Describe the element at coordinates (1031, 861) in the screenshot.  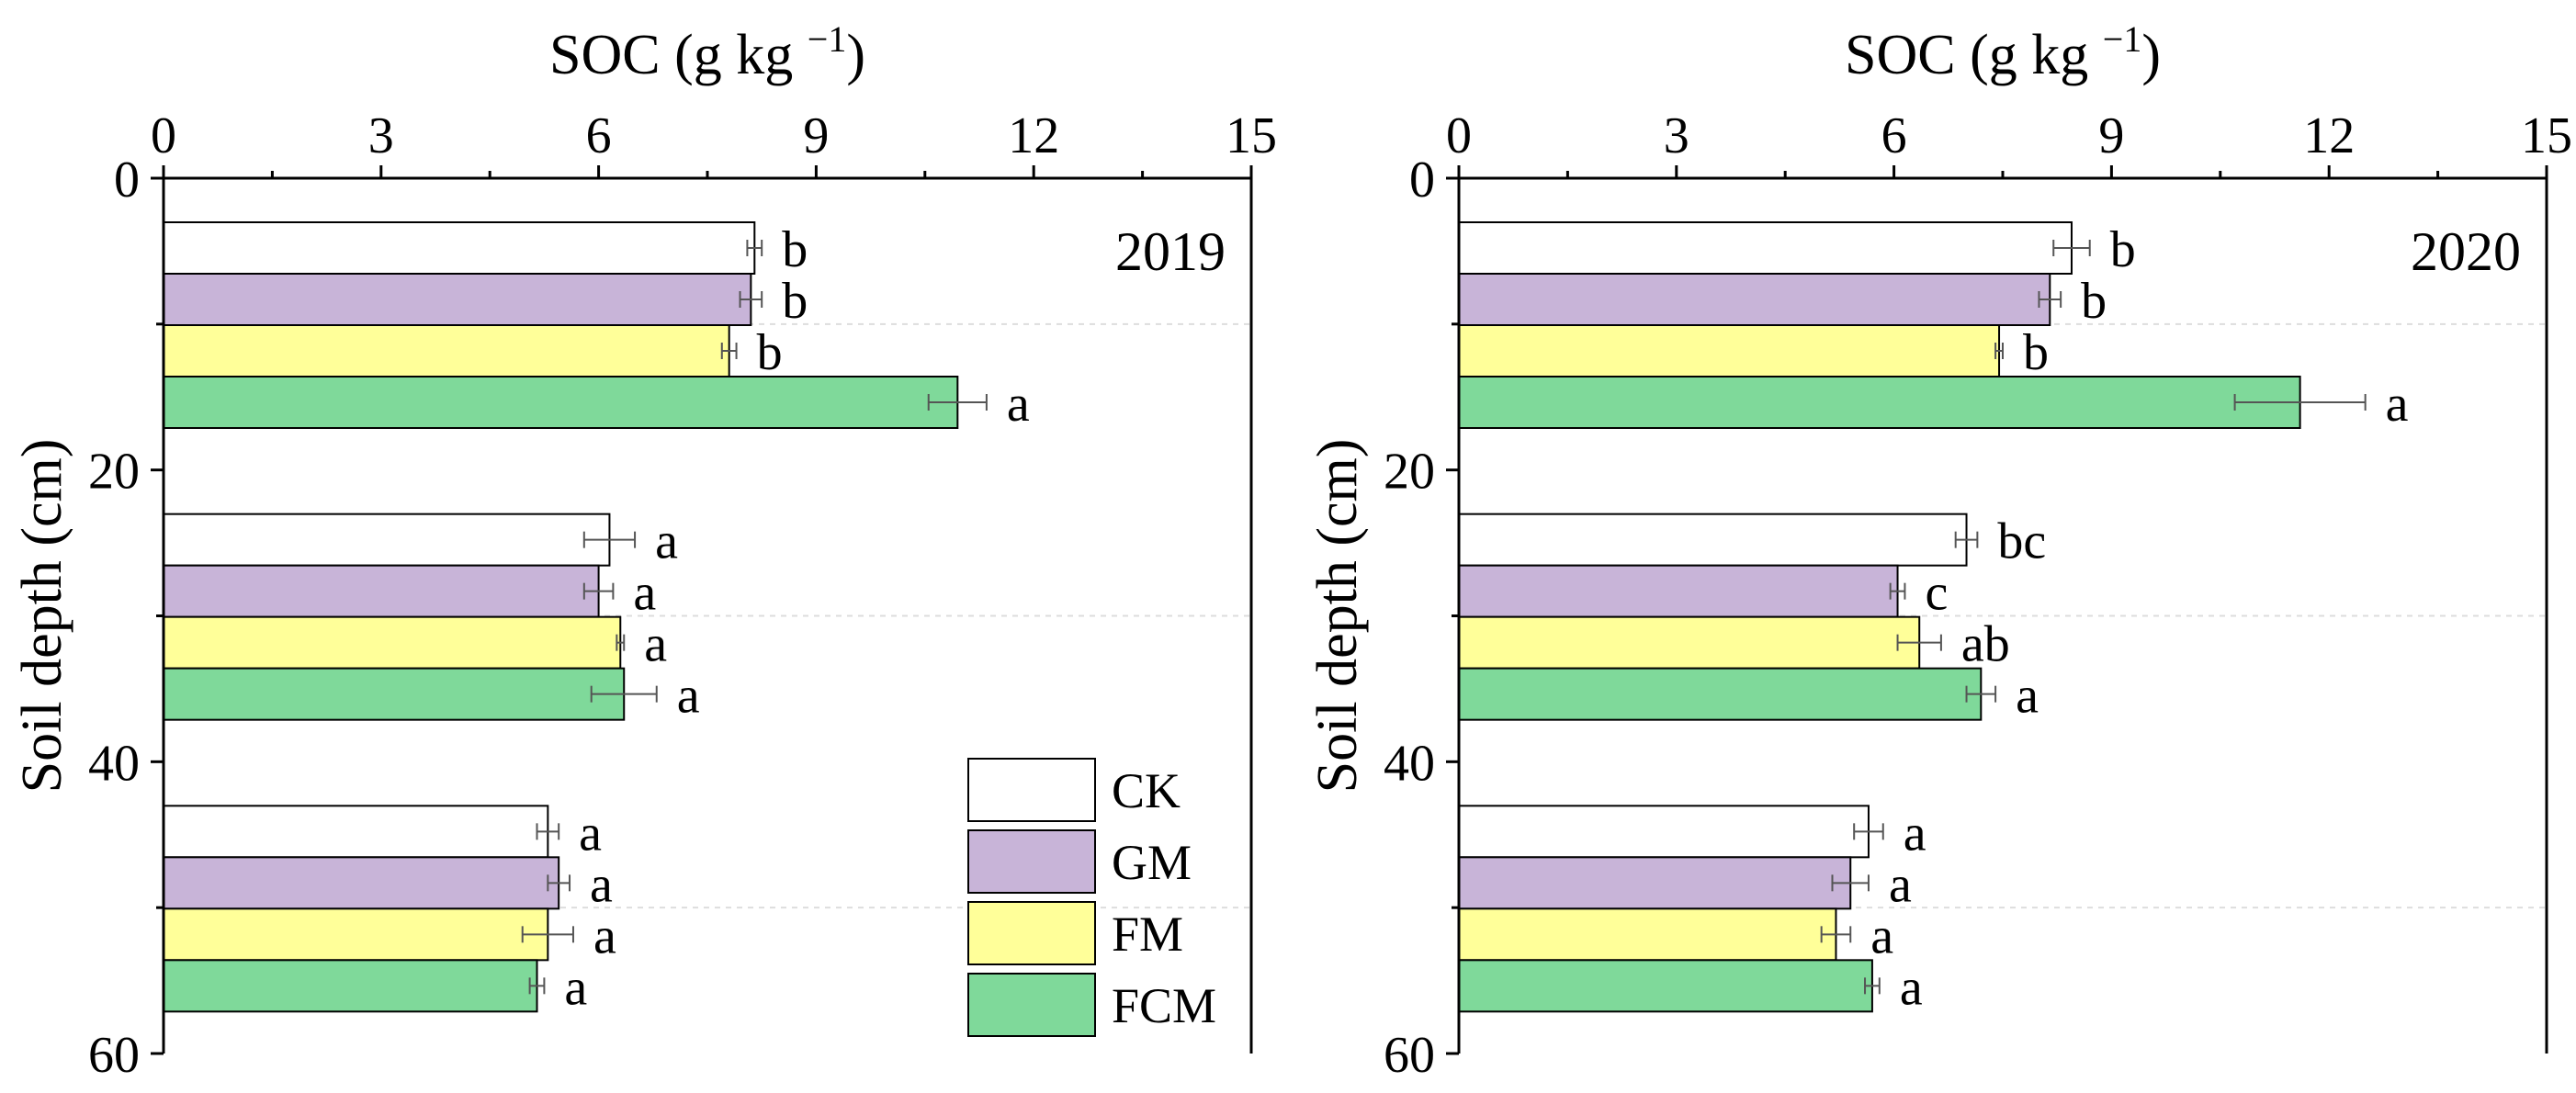
I see `legend-swatch-gm` at that location.